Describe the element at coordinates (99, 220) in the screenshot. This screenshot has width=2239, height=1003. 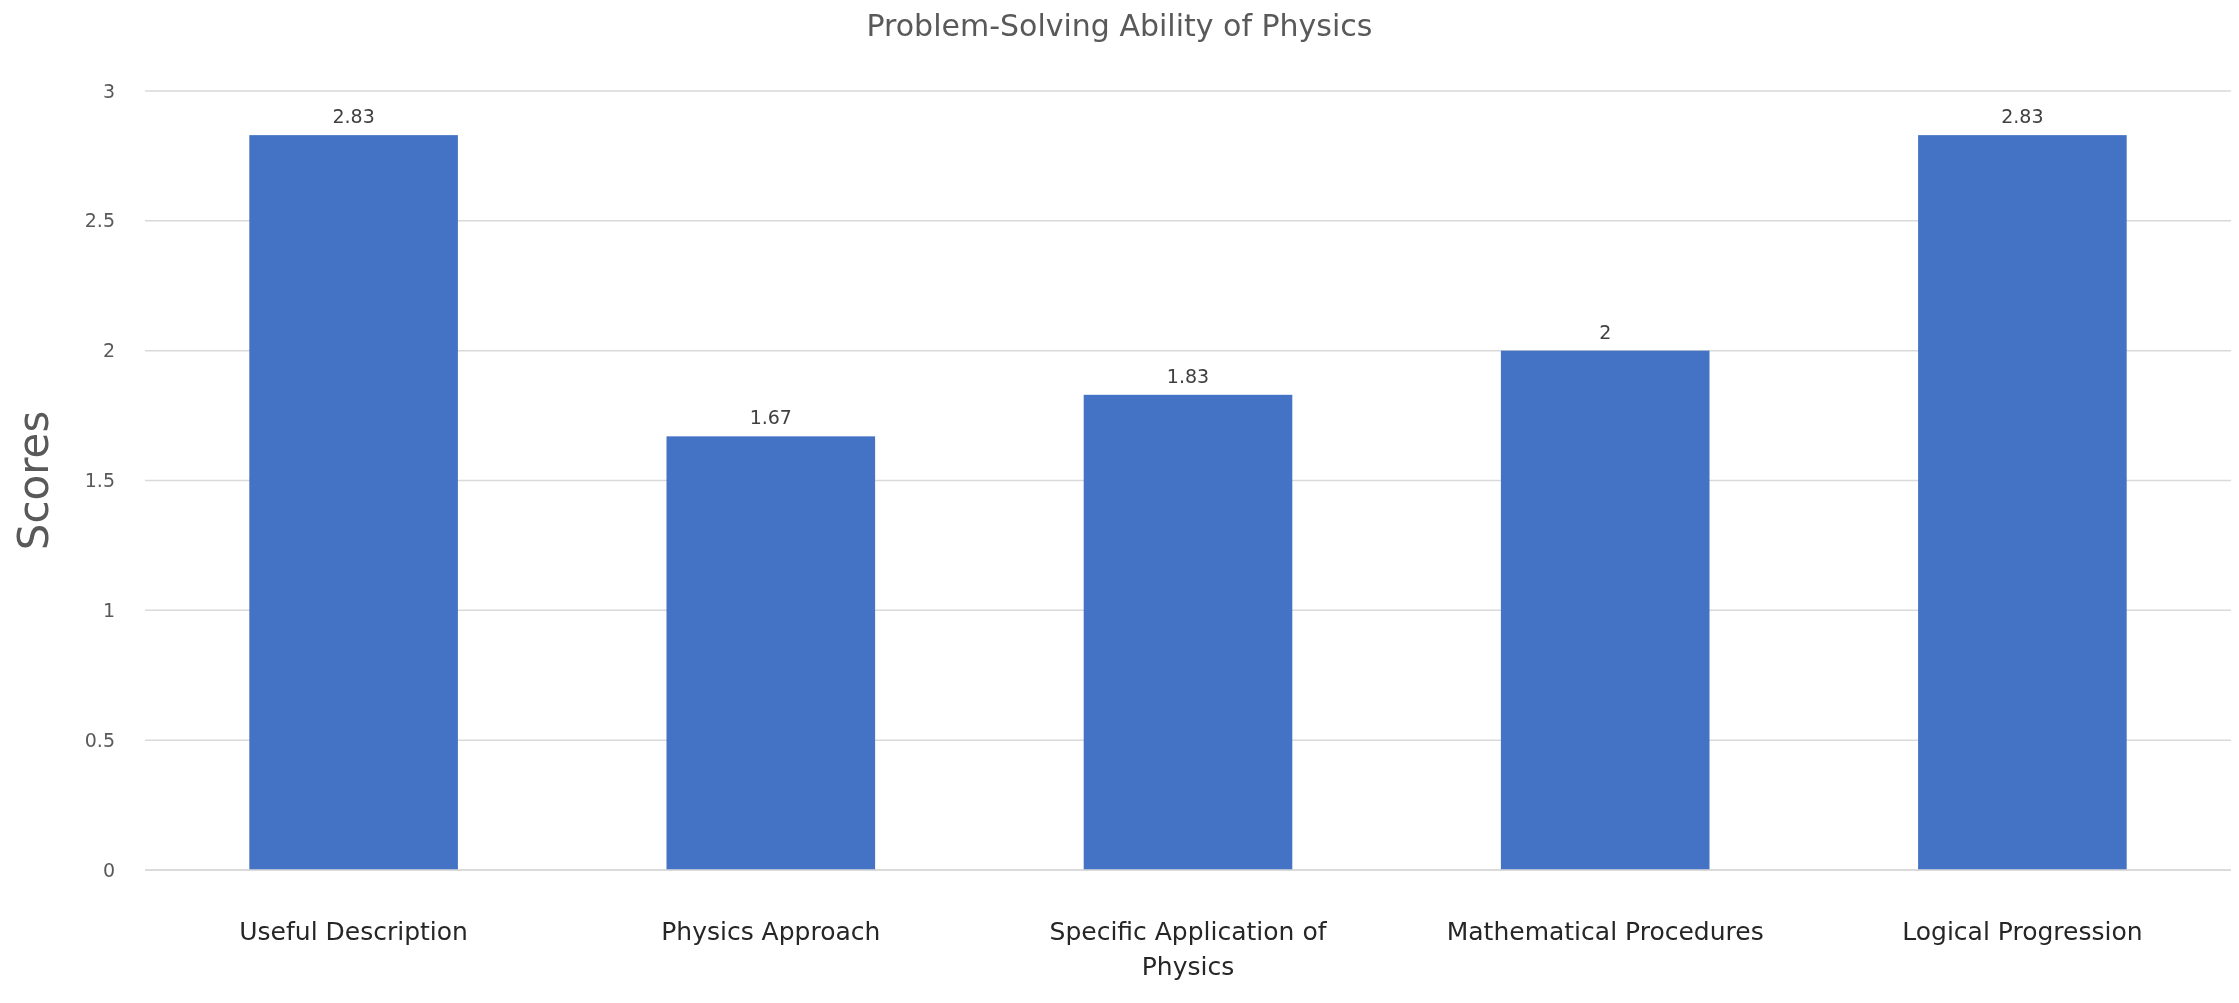
I see `y-tick-label: 2.5` at that location.